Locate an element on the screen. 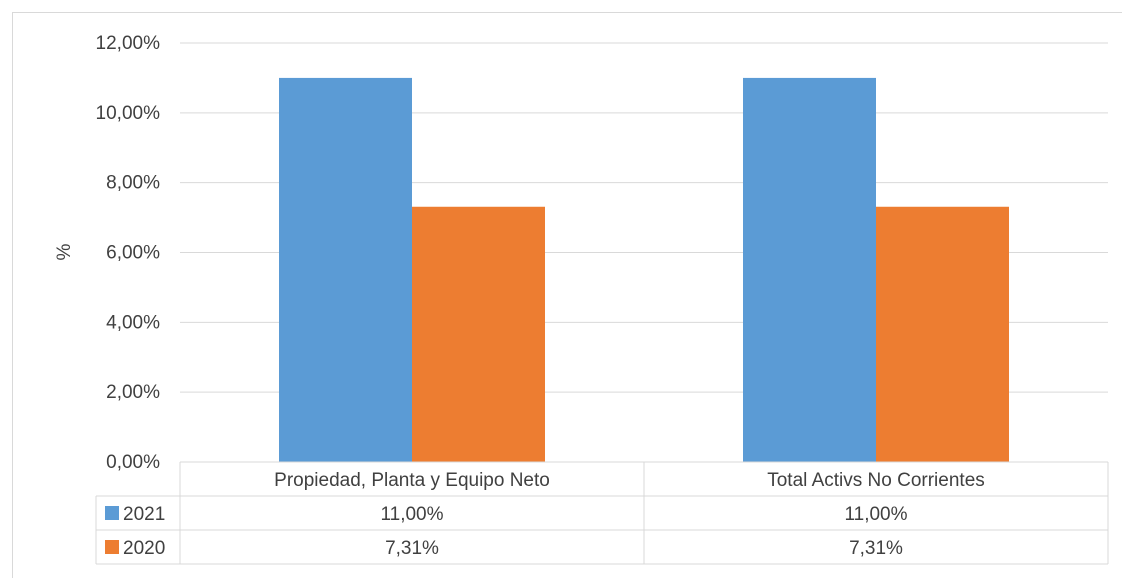 The width and height of the screenshot is (1124, 580). legend-swatch-2021 is located at coordinates (112, 513).